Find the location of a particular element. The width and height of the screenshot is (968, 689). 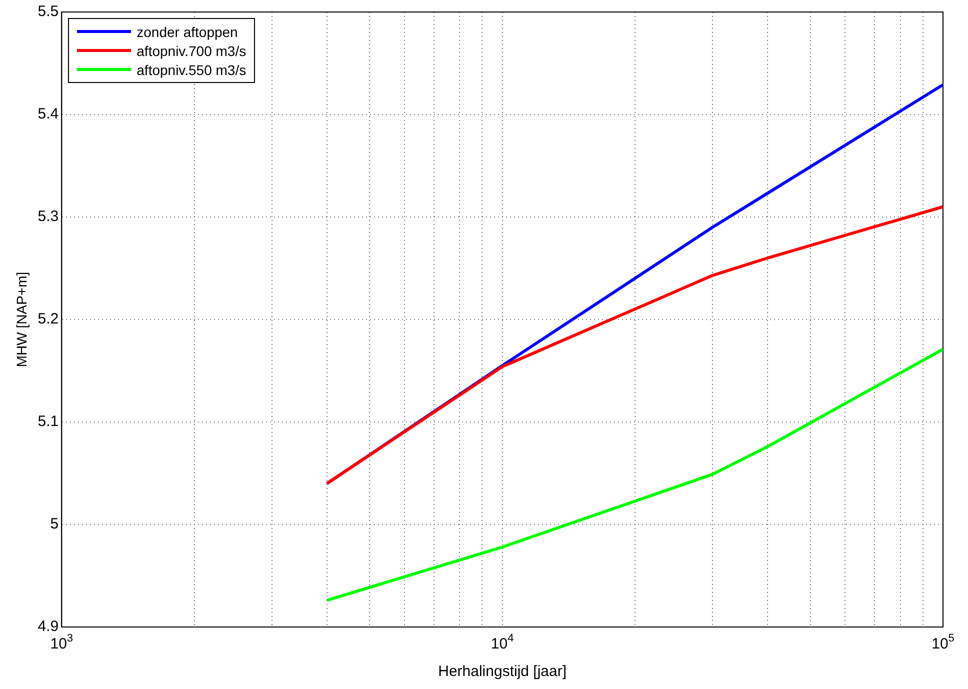

y-tick-label: 5.1 is located at coordinates (48, 421).